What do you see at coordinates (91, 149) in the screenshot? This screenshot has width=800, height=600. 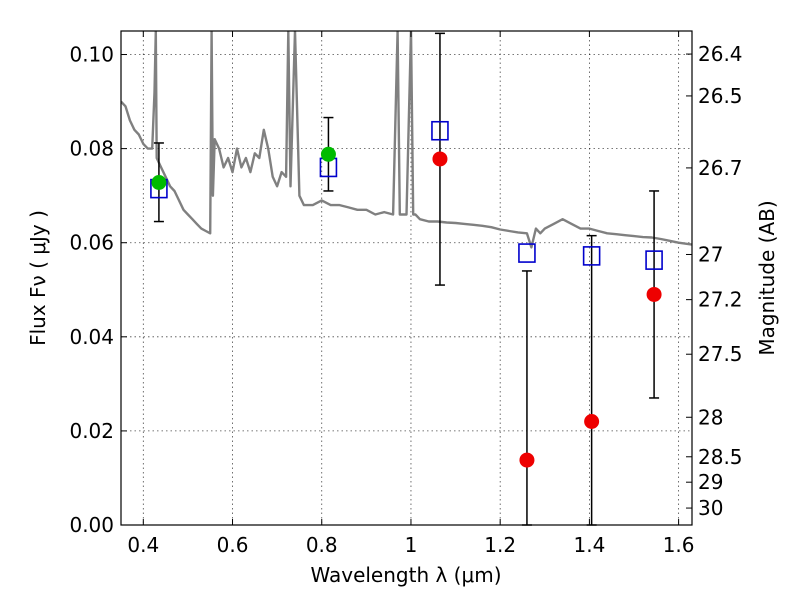 I see `y-tick-label: 0.08` at bounding box center [91, 149].